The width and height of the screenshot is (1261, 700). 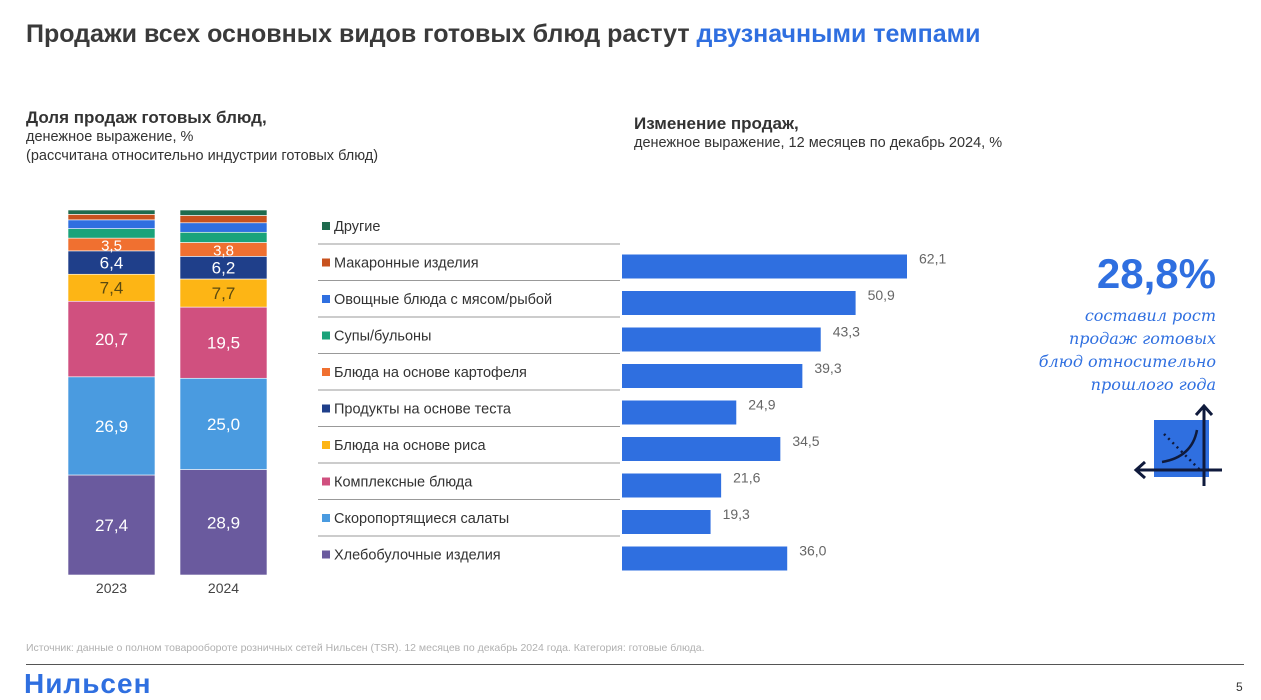 I want to click on category-label: Комплексные блюда, so click(x=403, y=483).